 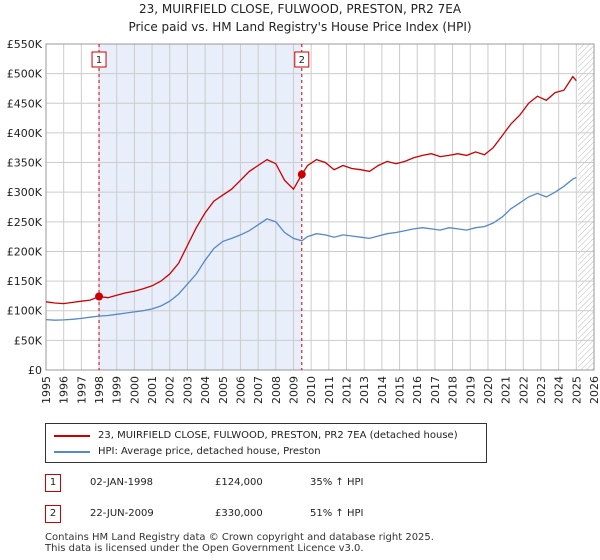 I want to click on y-tick-label: £250K, so click(x=25, y=222).